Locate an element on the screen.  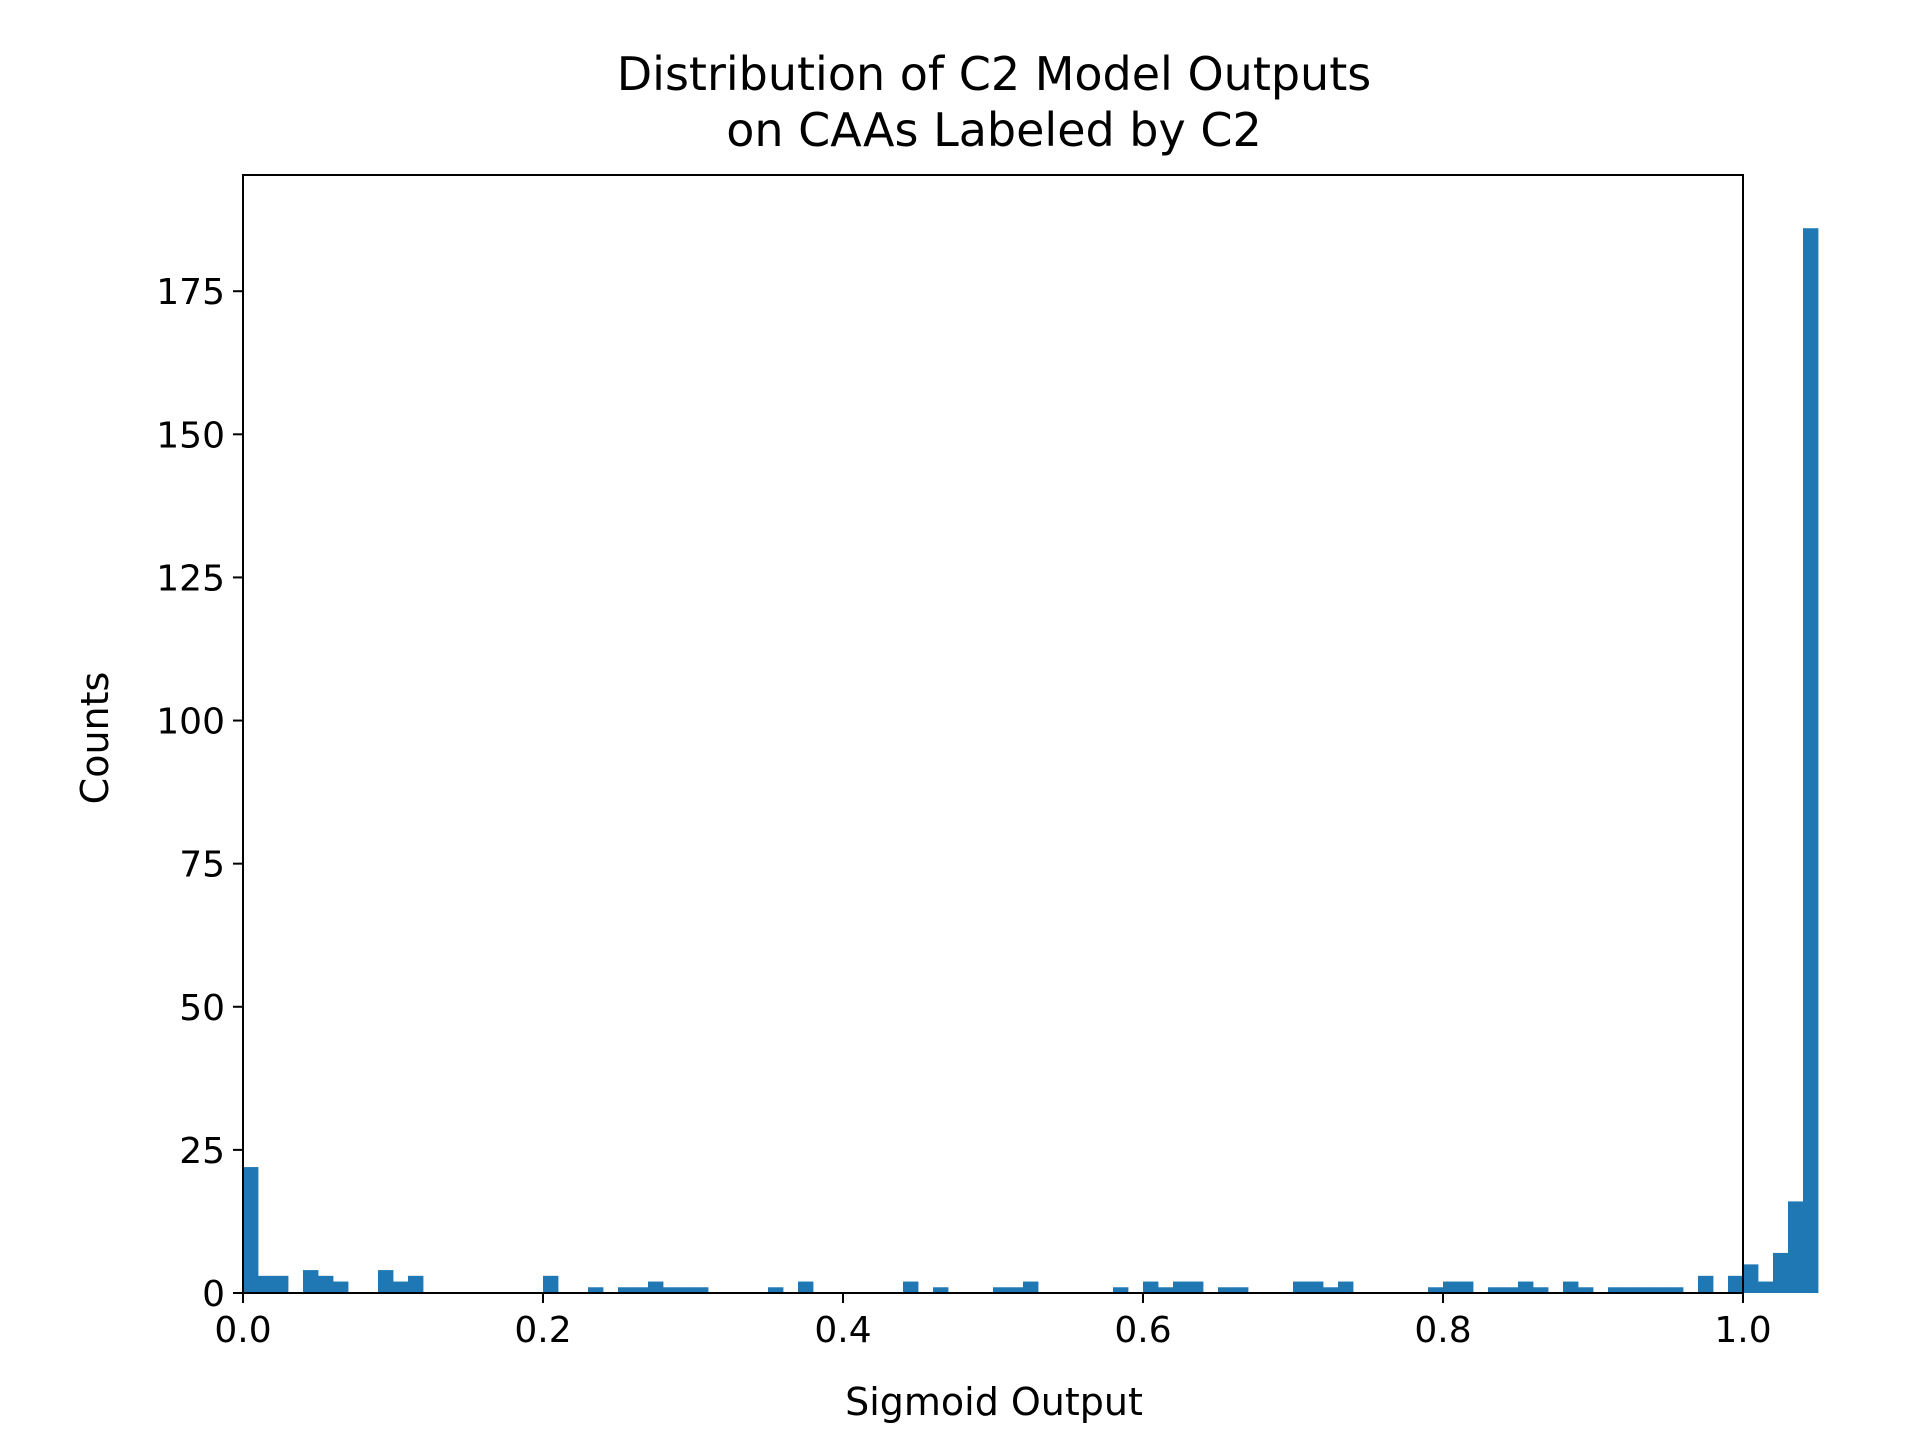
y-tick-label: 125 is located at coordinates (190, 578).